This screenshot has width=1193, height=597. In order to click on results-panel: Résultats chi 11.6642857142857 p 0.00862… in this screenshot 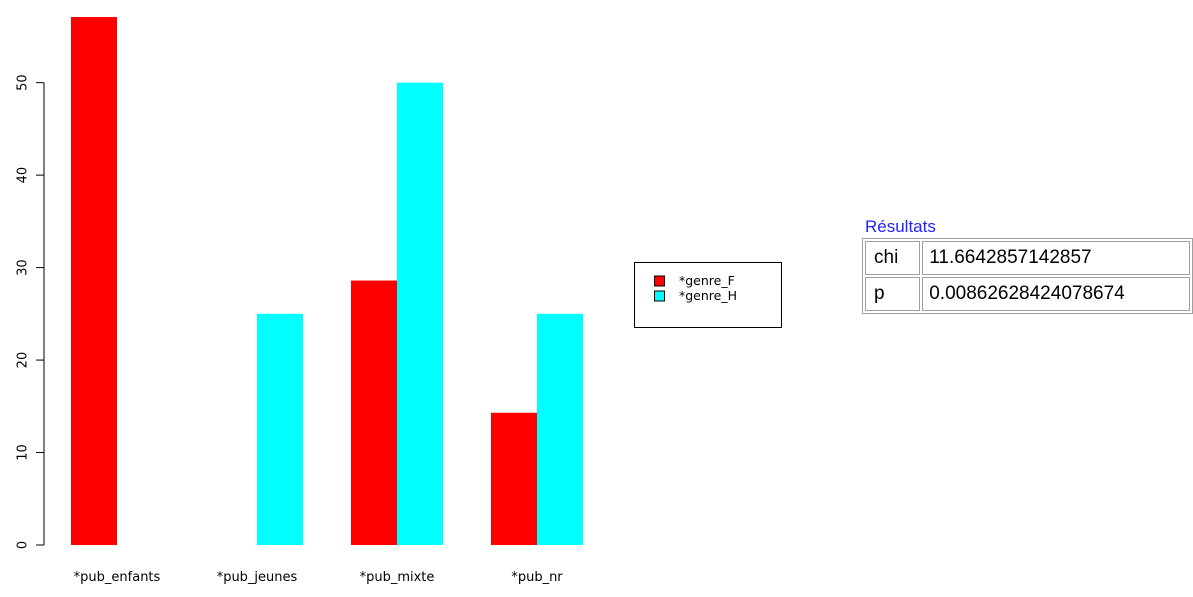, I will do `click(1027, 265)`.